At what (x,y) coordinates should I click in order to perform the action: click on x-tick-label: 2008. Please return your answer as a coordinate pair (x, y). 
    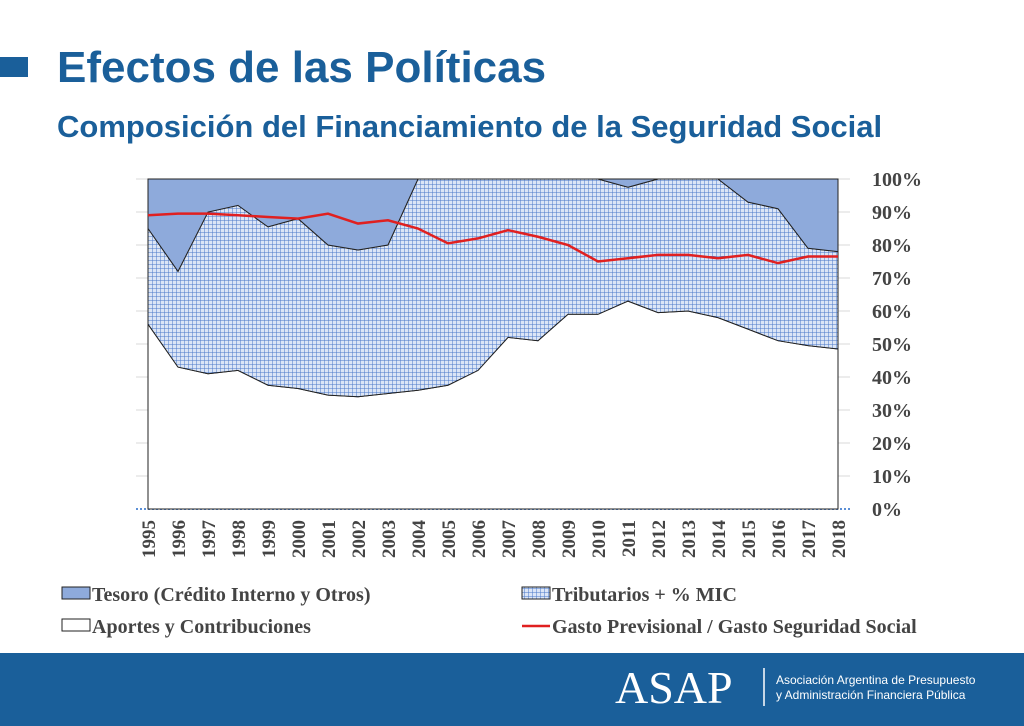
    Looking at the image, I should click on (539, 539).